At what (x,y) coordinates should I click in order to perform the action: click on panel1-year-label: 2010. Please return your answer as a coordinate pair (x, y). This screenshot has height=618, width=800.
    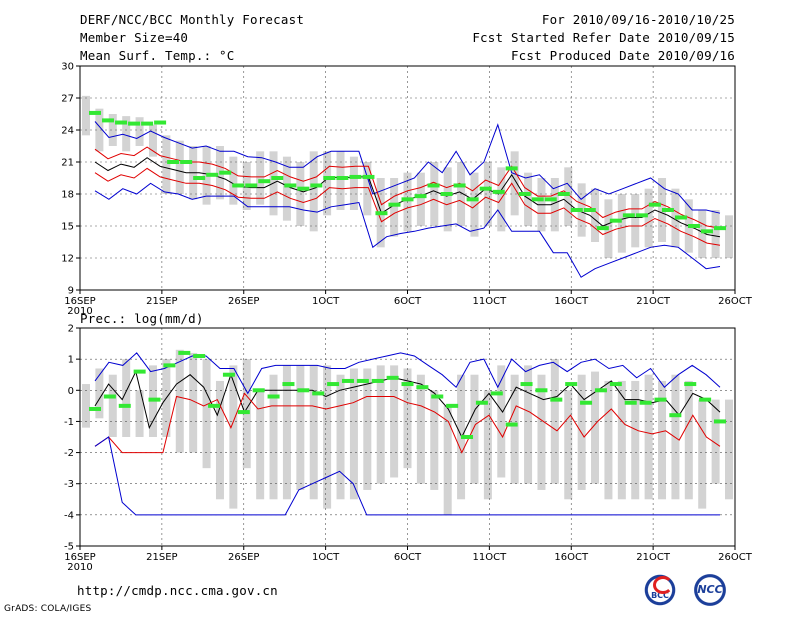
    Looking at the image, I should click on (79, 311).